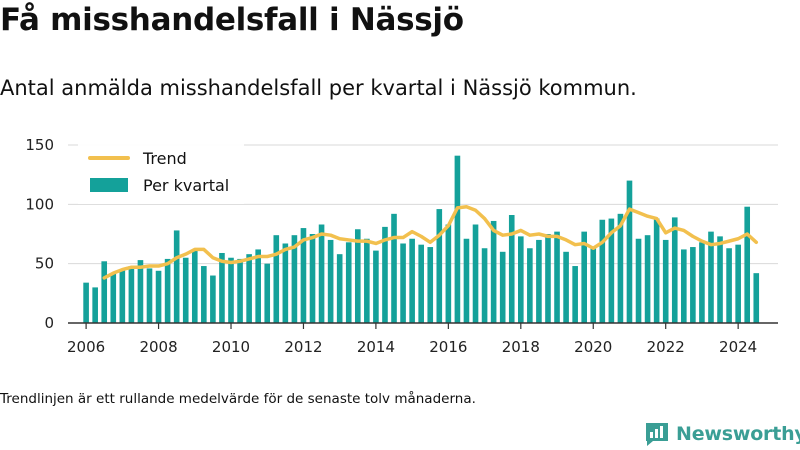 The height and width of the screenshot is (450, 800). What do you see at coordinates (376, 347) in the screenshot?
I see `x-tick-label: 2014` at bounding box center [376, 347].